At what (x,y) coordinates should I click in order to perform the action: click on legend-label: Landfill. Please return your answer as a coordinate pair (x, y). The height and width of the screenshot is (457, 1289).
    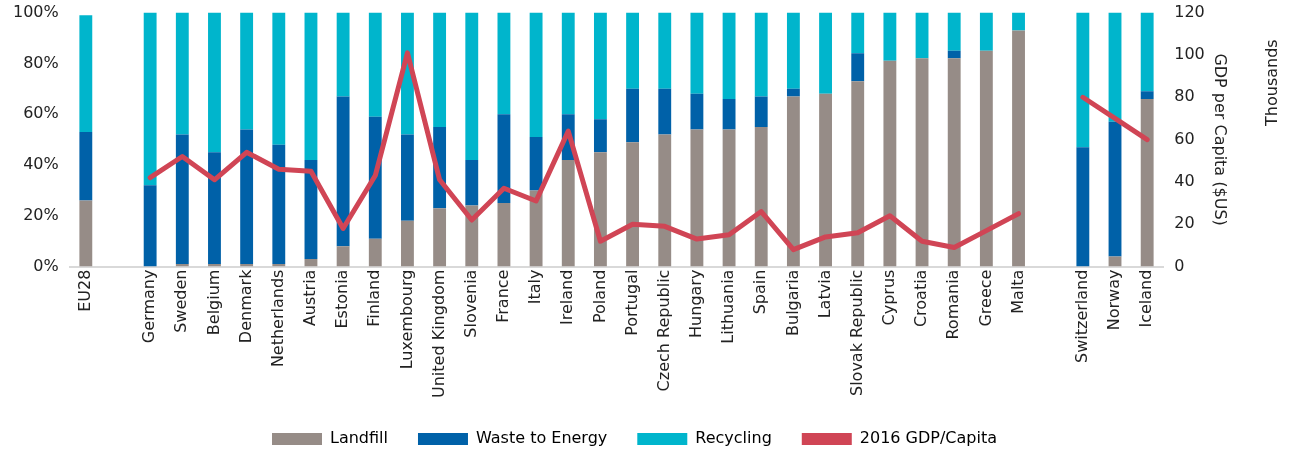
    Looking at the image, I should click on (359, 438).